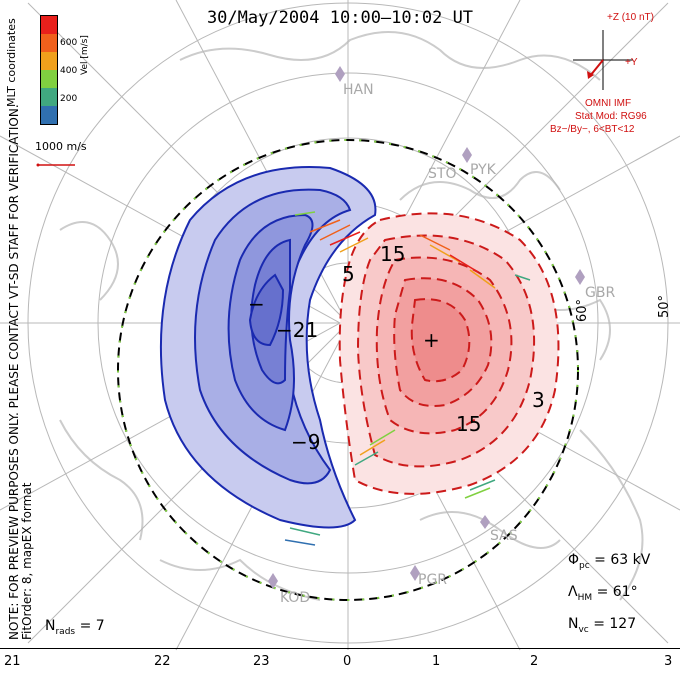 Image resolution: width=680 pixels, height=674 pixels. Describe the element at coordinates (668, 661) in the screenshot. I see `mlt-hour-3: 3` at that location.